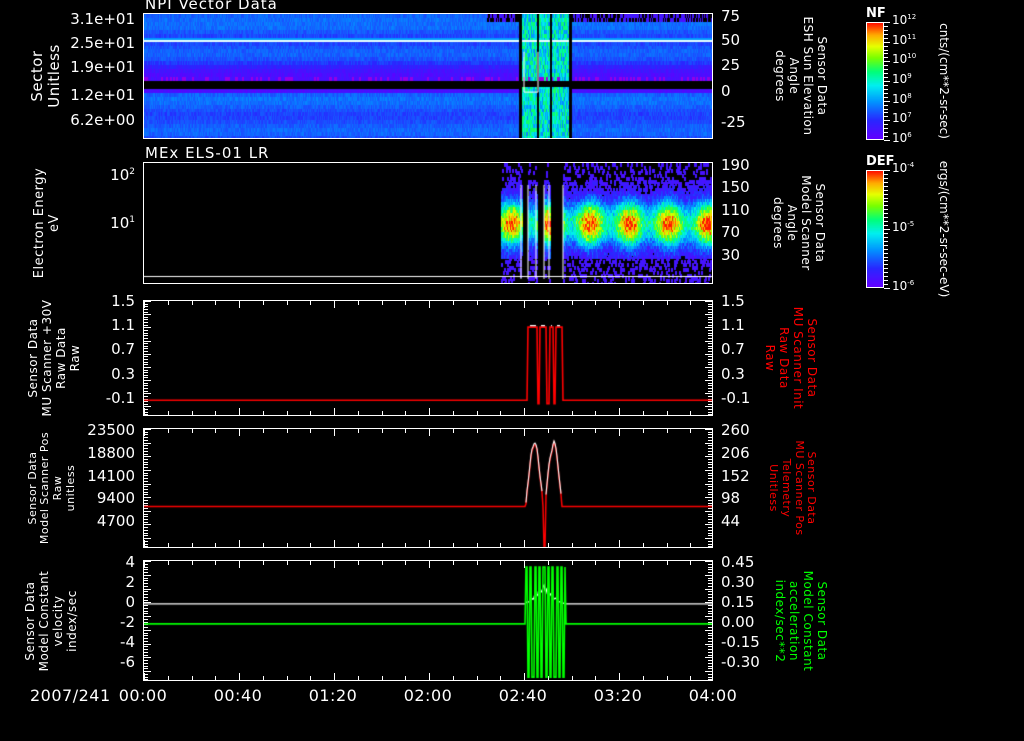 The height and width of the screenshot is (741, 1024). What do you see at coordinates (211, 6) in the screenshot?
I see `panel-title-npi-vector-data: NPI Vector Data` at bounding box center [211, 6].